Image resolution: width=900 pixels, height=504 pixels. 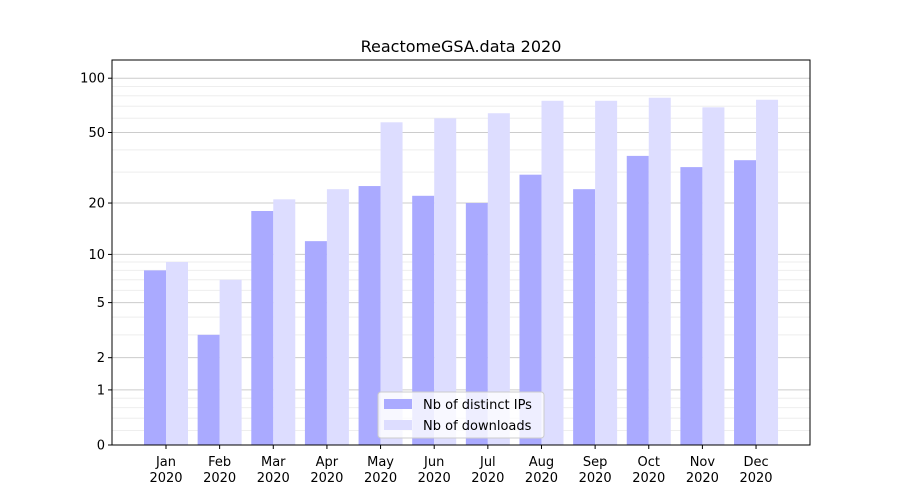 What do you see at coordinates (96, 133) in the screenshot?
I see `y-tick-label: 50` at bounding box center [96, 133].